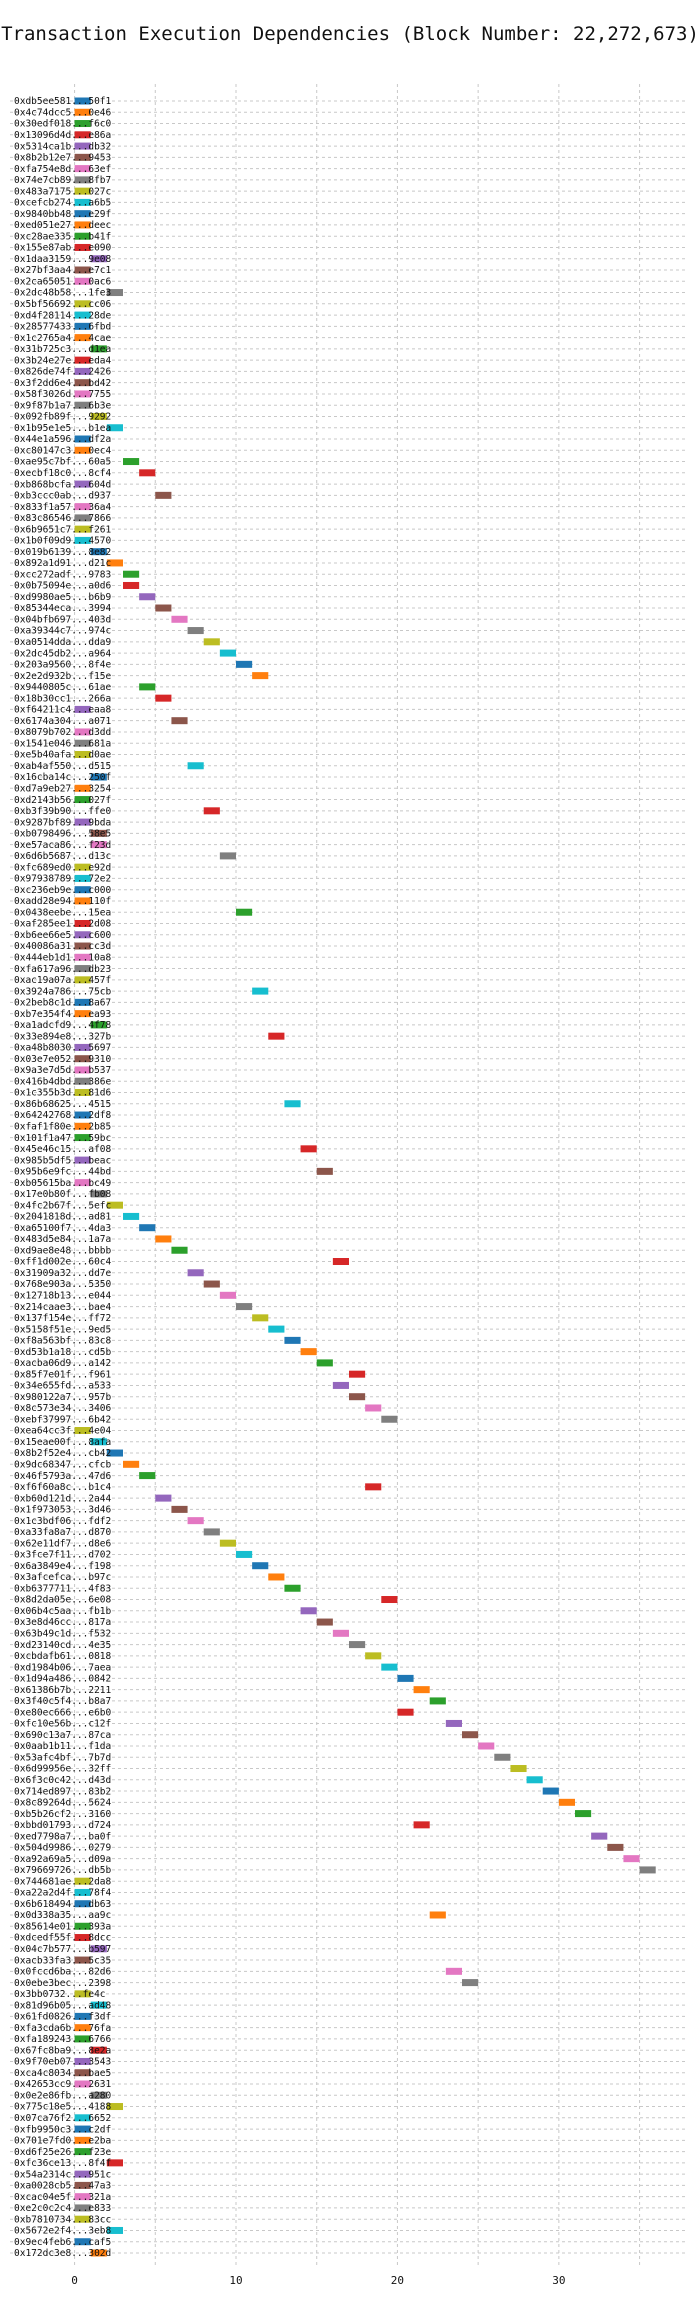  Describe the element at coordinates (62, 191) in the screenshot. I see `transaction-label: 0x483a7175...027c` at that location.